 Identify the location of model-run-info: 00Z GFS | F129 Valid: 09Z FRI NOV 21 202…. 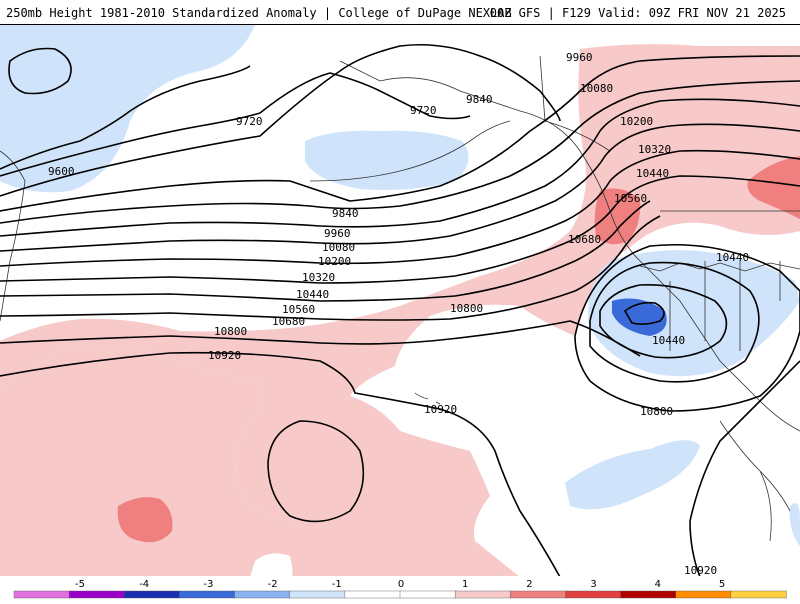
(638, 13).